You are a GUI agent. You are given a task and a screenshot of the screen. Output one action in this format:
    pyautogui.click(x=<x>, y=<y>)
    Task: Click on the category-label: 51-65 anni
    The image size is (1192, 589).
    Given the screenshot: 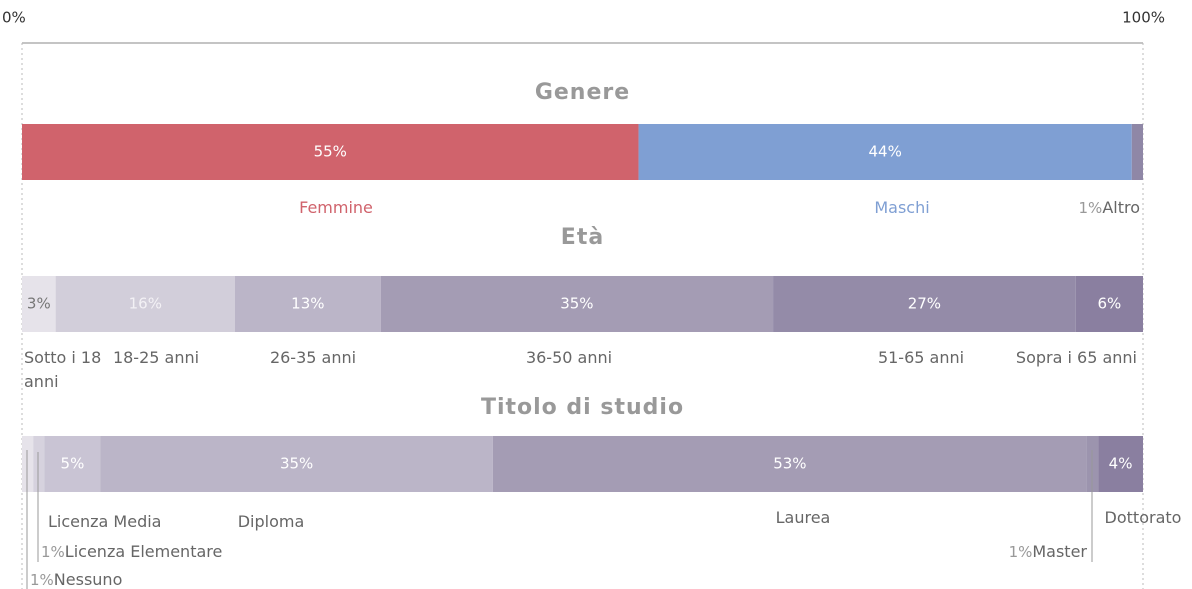 What is the action you would take?
    pyautogui.click(x=921, y=357)
    